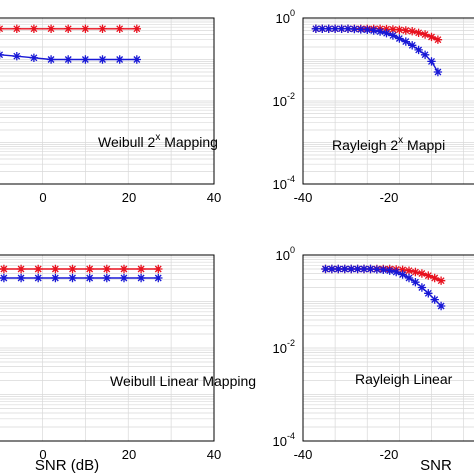 The height and width of the screenshot is (474, 474). What do you see at coordinates (129, 454) in the screenshot?
I see `x-tick-label: 20` at bounding box center [129, 454].